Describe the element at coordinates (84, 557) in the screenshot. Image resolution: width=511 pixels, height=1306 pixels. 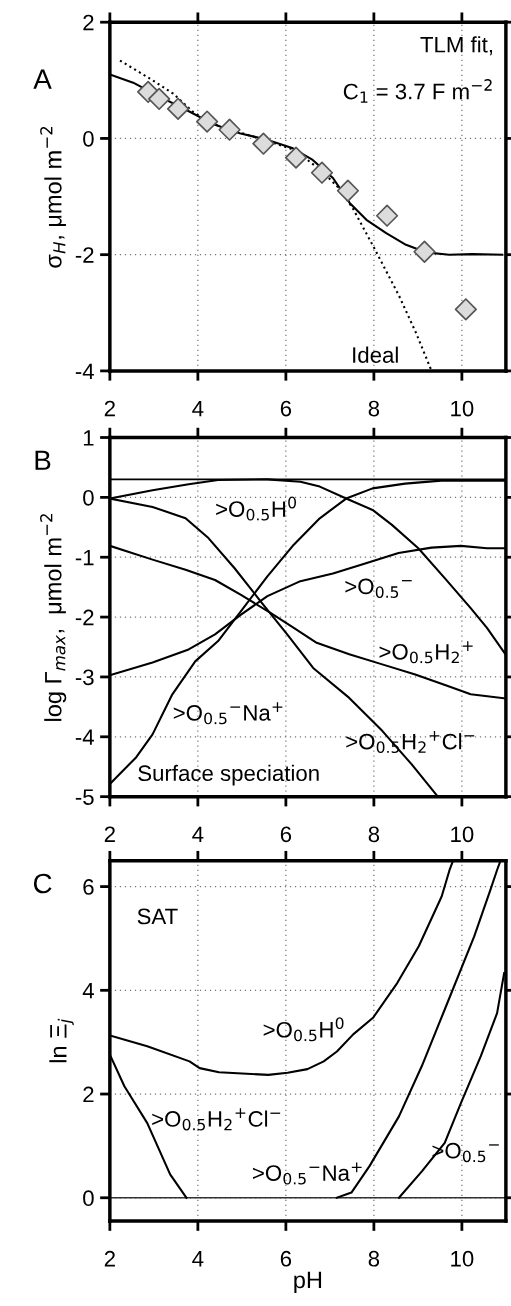
I see `y-tick-label: -1` at that location.